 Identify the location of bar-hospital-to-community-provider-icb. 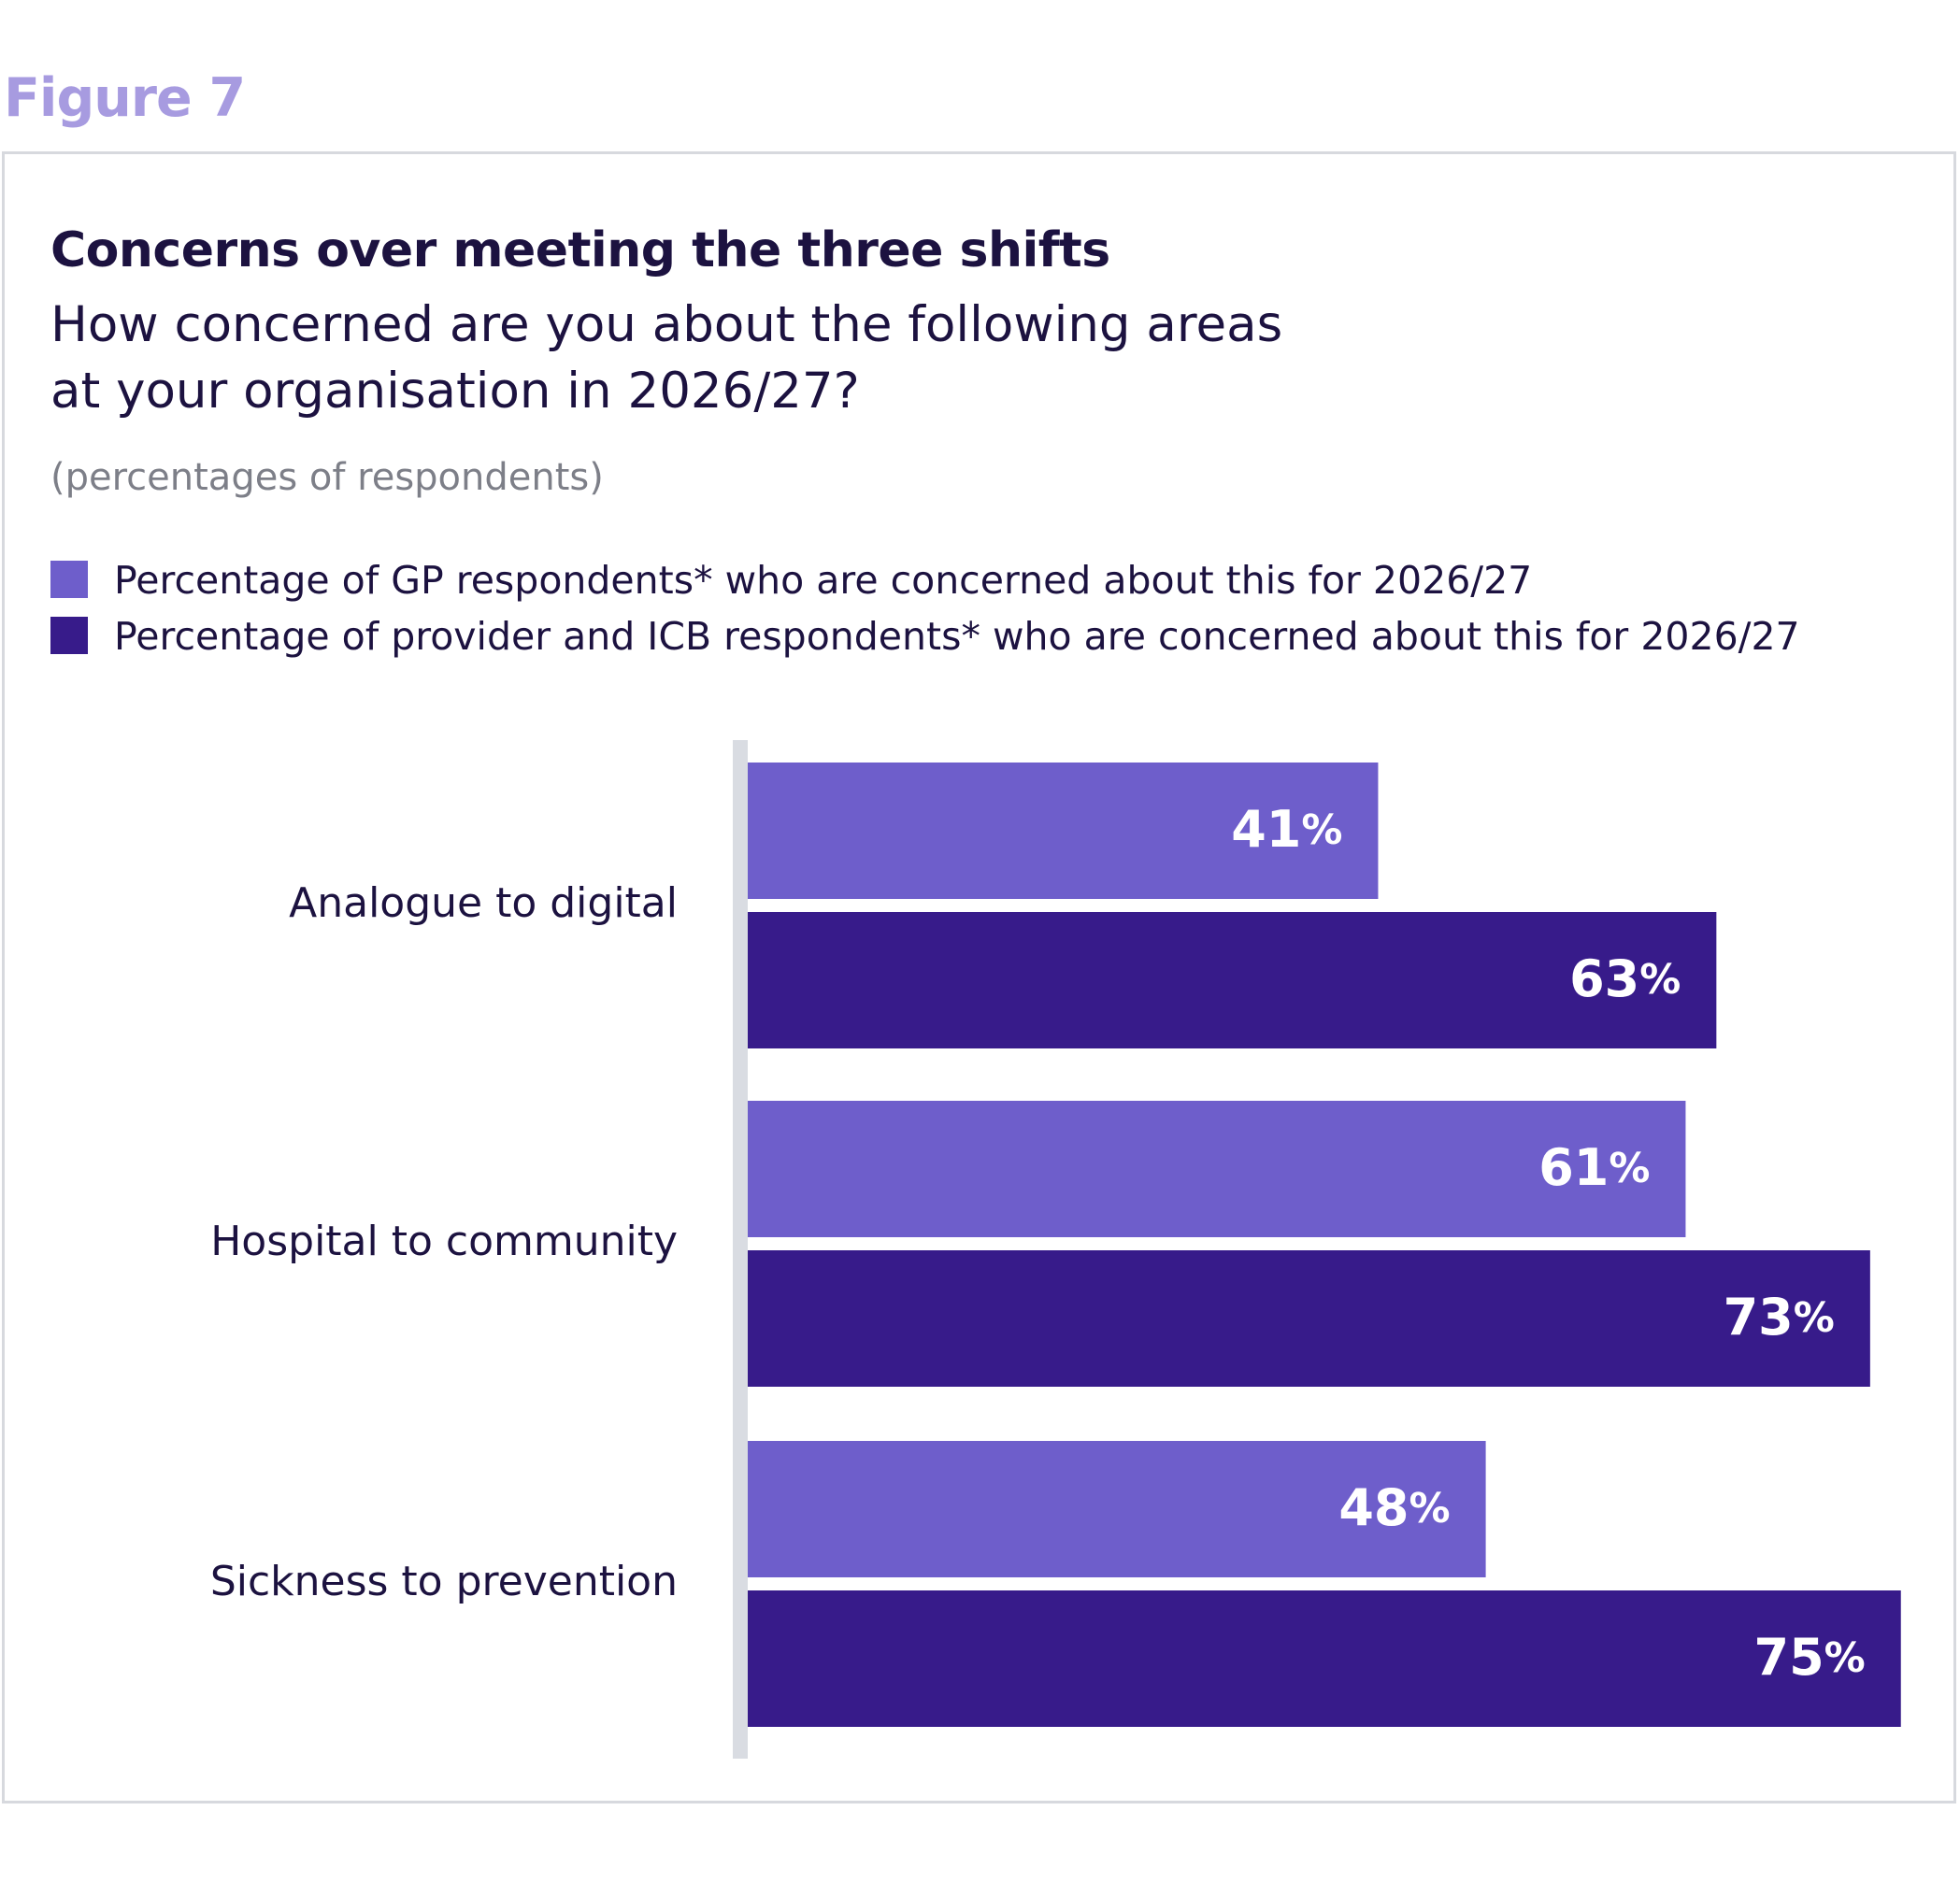
(1309, 1318).